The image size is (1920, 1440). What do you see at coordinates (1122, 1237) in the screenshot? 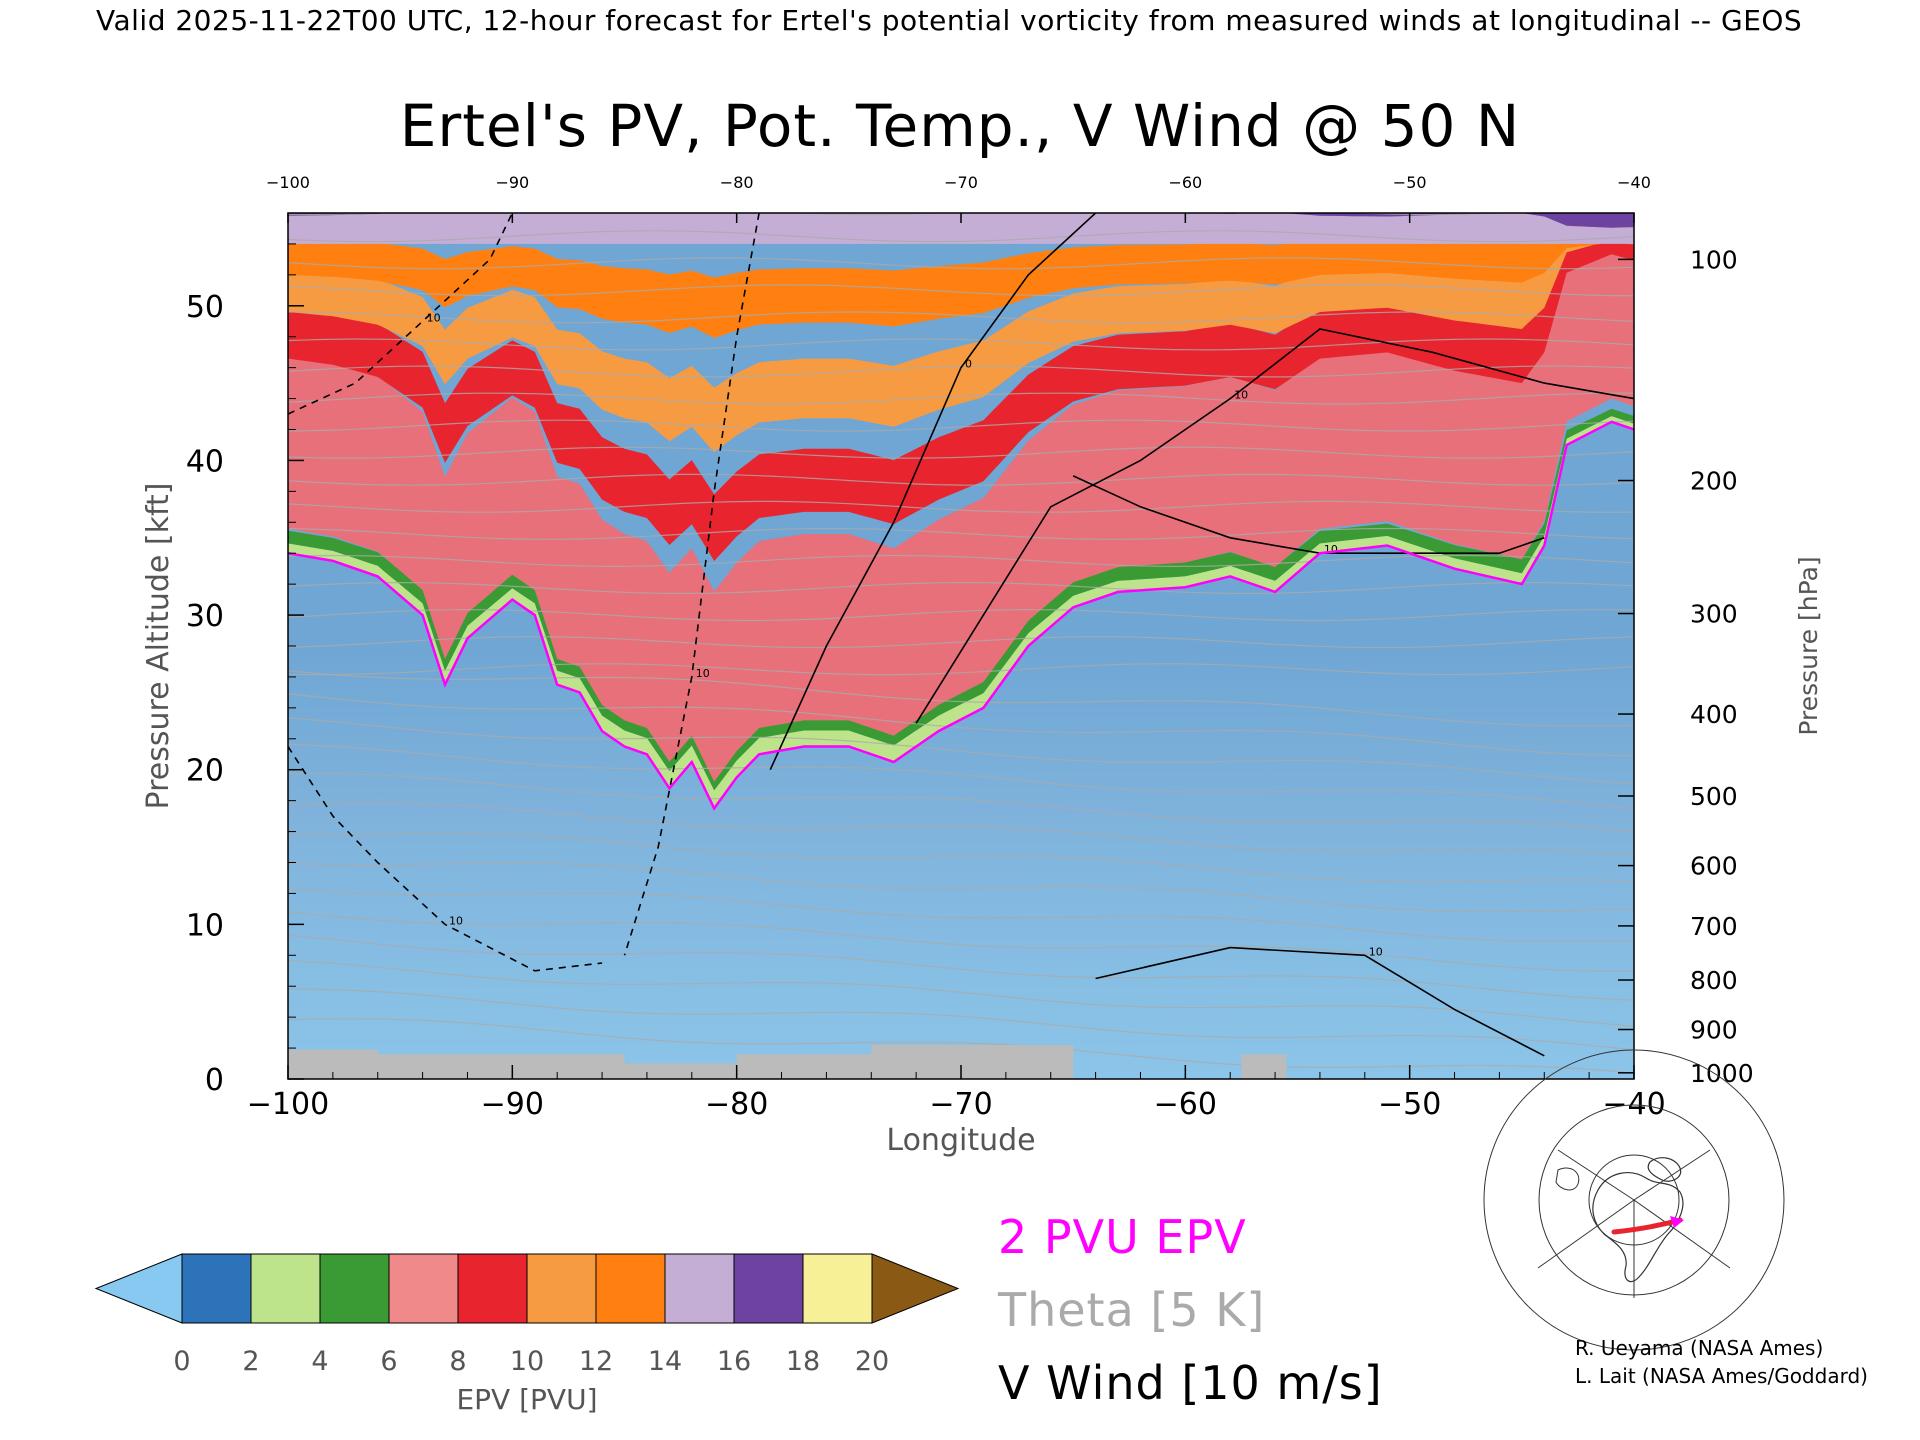
I see `legend-2pvu: 2 PVU EPV` at bounding box center [1122, 1237].